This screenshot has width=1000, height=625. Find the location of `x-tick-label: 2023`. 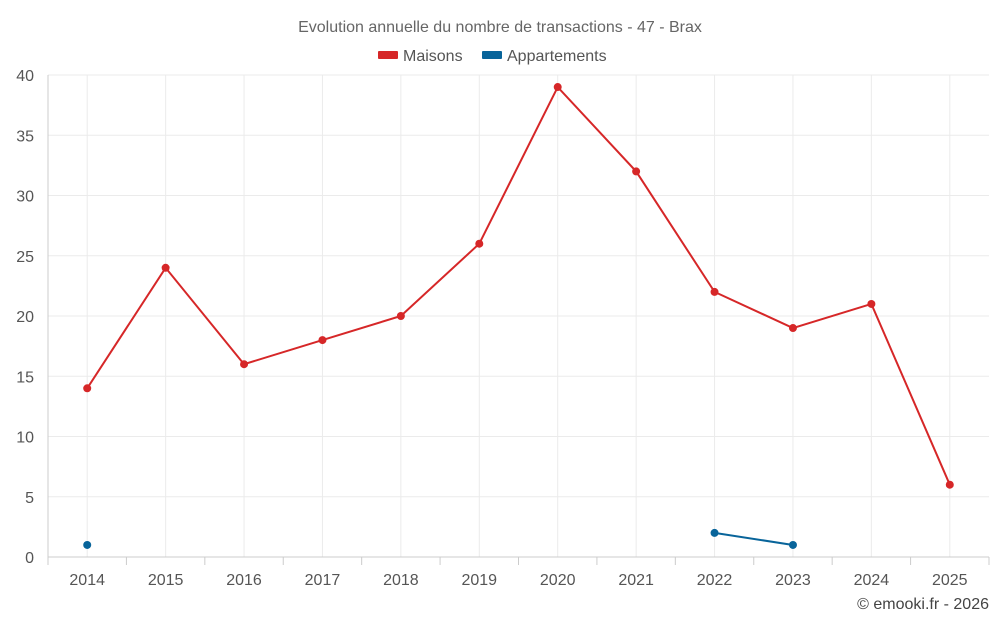

x-tick-label: 2023 is located at coordinates (793, 580).